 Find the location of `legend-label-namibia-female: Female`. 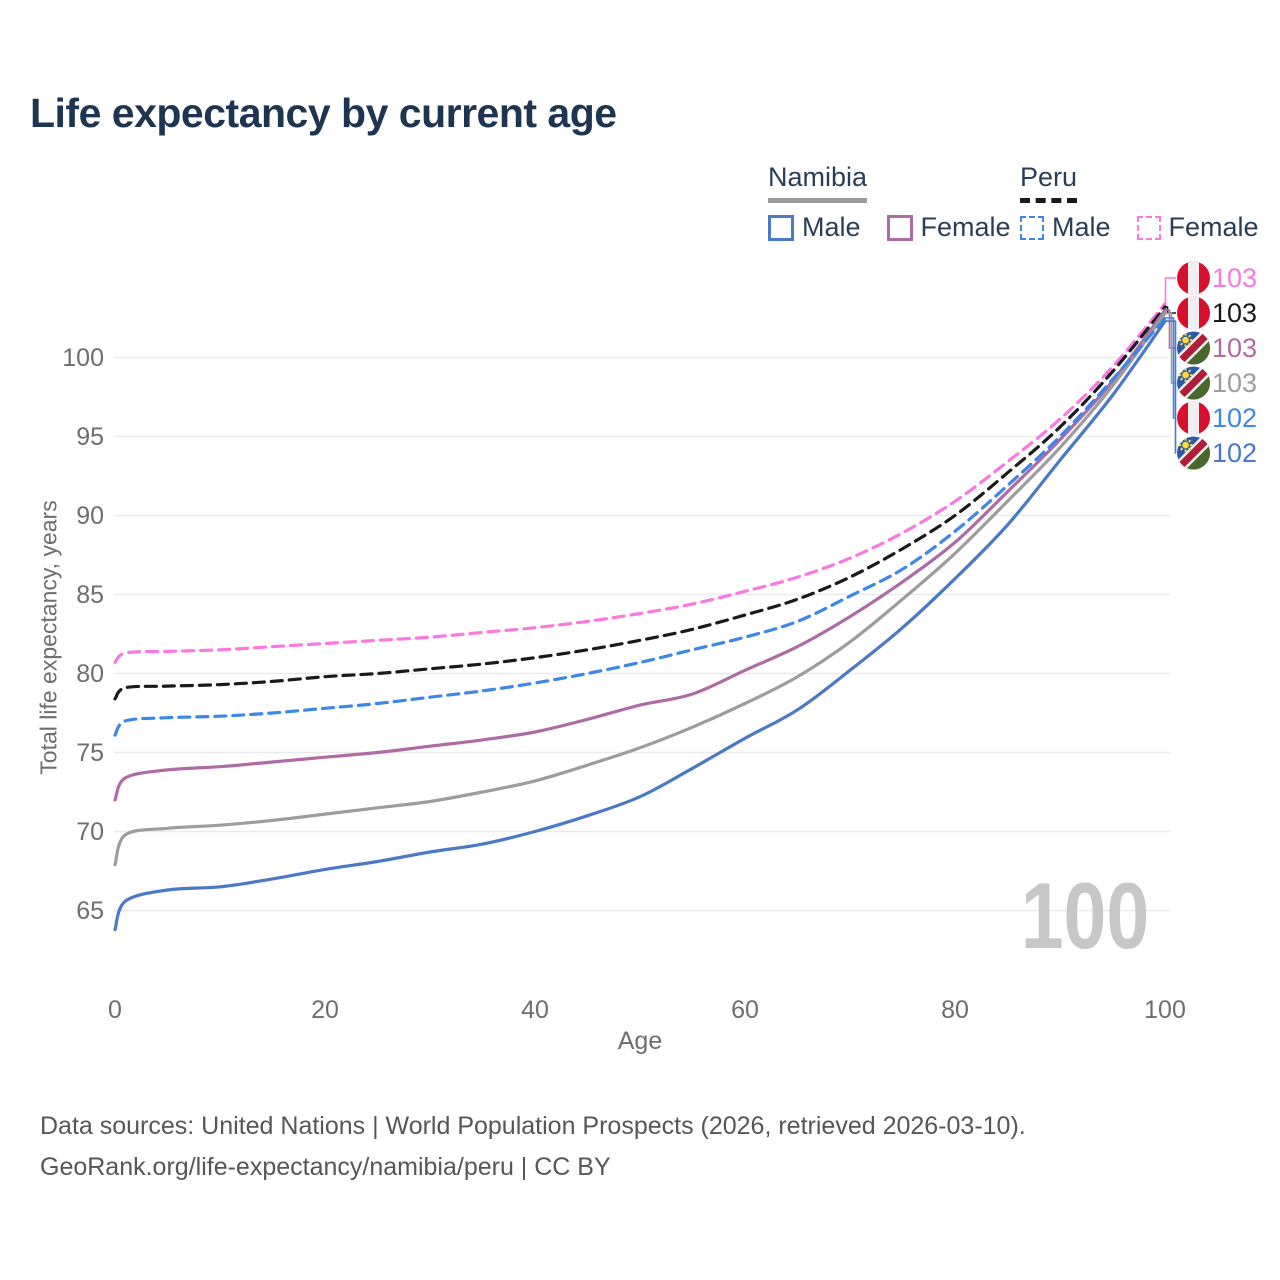

legend-label-namibia-female: Female is located at coordinates (965, 227).